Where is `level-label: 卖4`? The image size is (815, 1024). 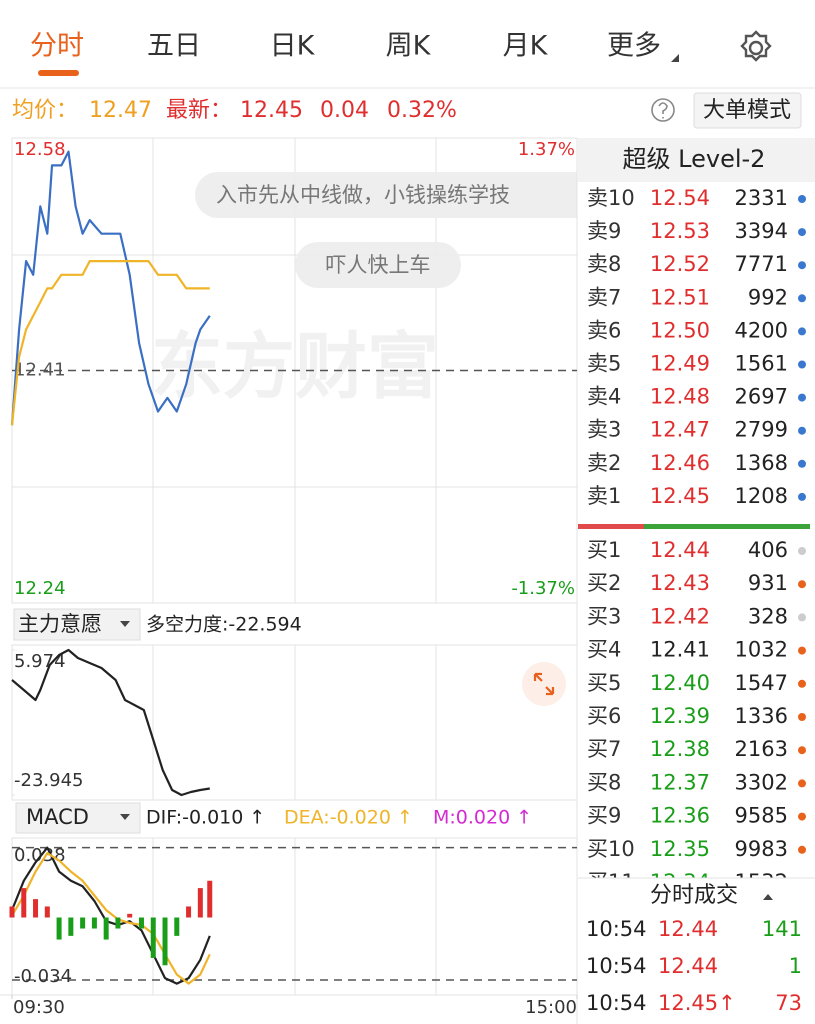
level-label: 卖4 is located at coordinates (604, 397).